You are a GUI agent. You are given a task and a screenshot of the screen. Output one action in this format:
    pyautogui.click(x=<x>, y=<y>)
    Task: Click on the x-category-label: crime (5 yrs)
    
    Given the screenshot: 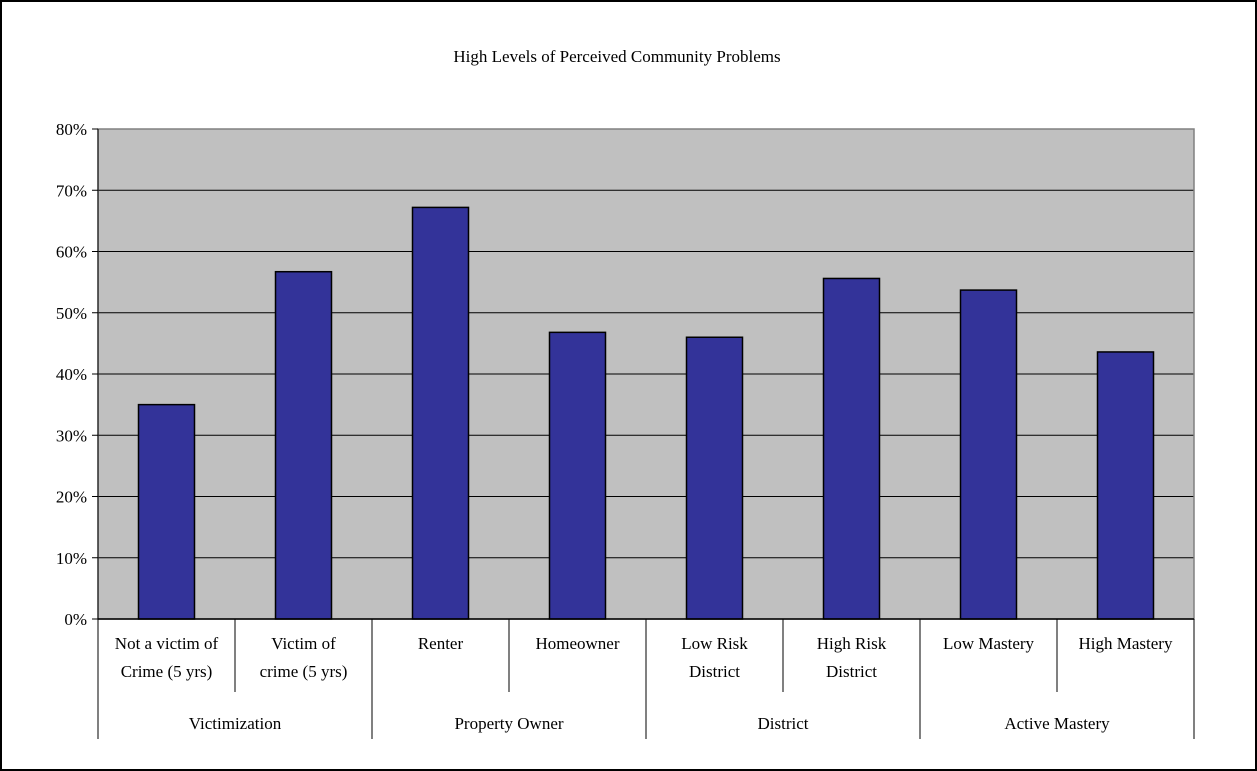 What is the action you would take?
    pyautogui.click(x=304, y=671)
    